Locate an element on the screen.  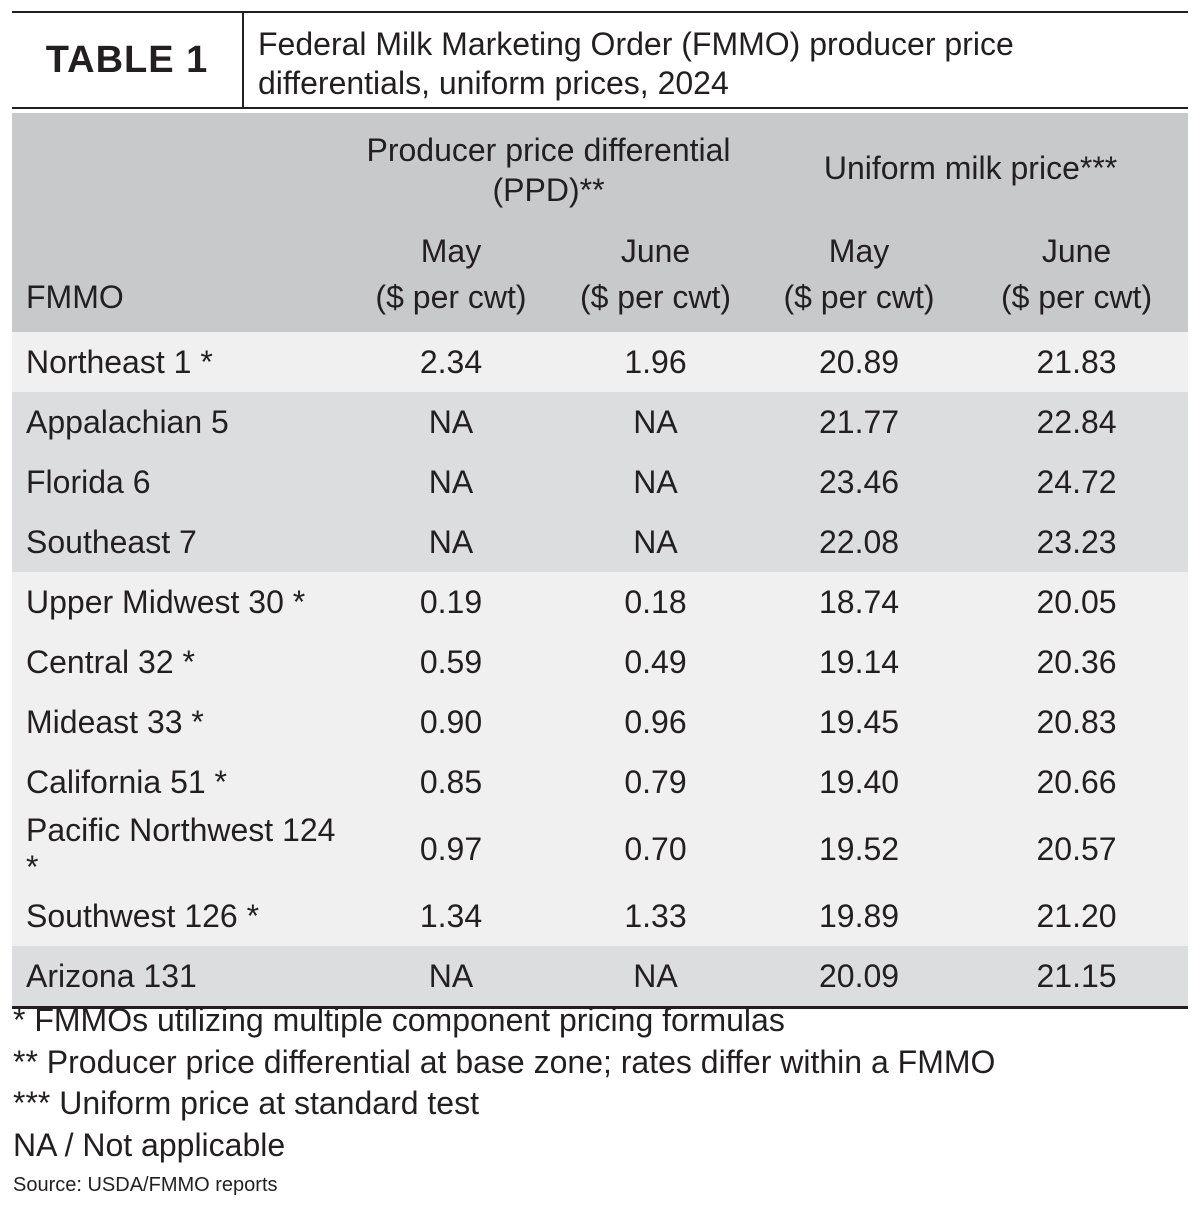
table-row: Florida 6 NA NA 23.46 24.72 is located at coordinates (600, 482).